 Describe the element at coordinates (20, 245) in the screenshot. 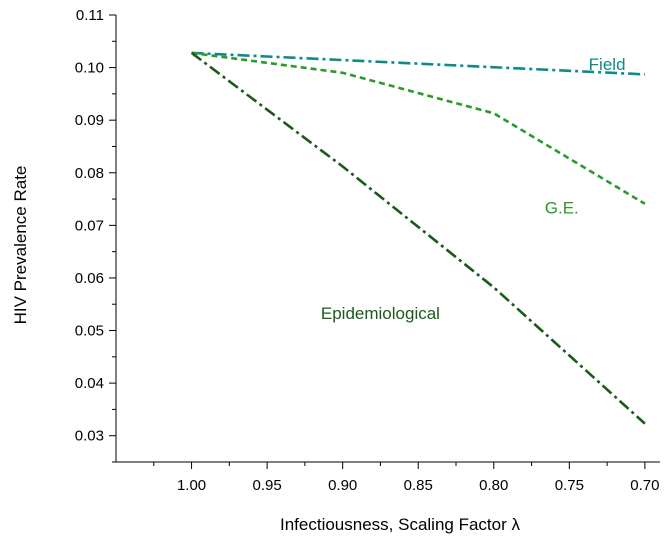

I see `y-axis-title: HIV Prevalence Rate` at that location.